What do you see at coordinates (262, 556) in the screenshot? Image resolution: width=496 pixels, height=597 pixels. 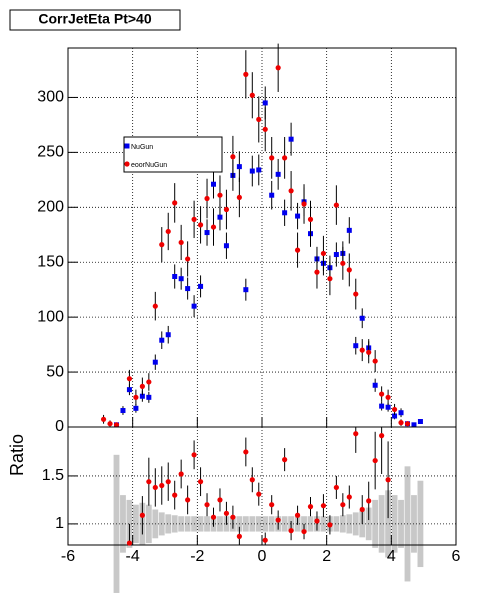 I see `x-tick-label: 0` at bounding box center [262, 556].